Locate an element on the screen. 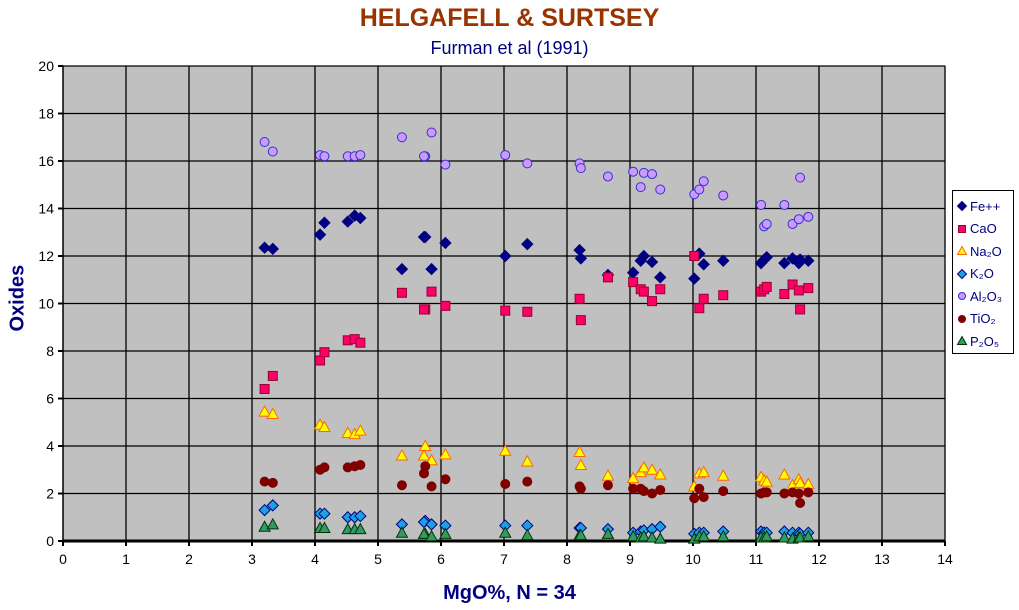 Image resolution: width=1019 pixels, height=610 pixels. legend-label: TiO₂ is located at coordinates (983, 319).